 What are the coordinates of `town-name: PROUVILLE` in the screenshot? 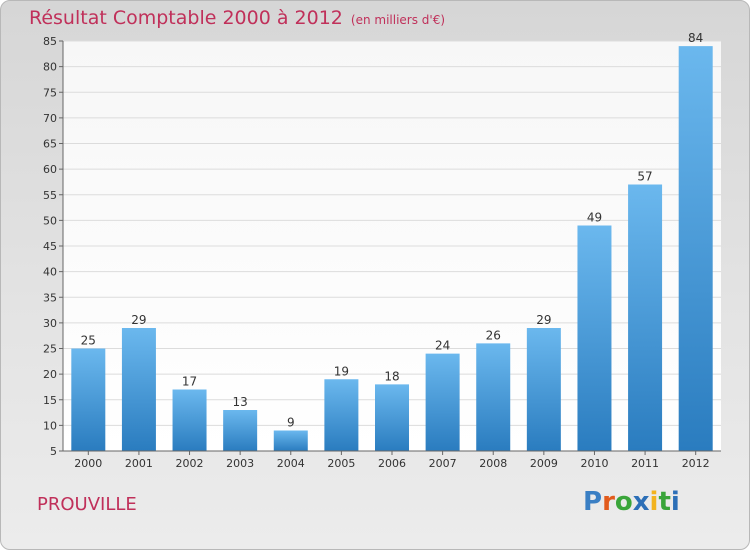 It's located at (87, 504).